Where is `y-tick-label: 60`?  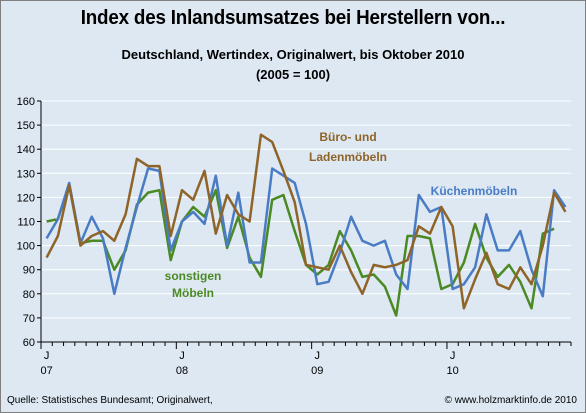 y-tick-label: 60 is located at coordinates (29, 343).